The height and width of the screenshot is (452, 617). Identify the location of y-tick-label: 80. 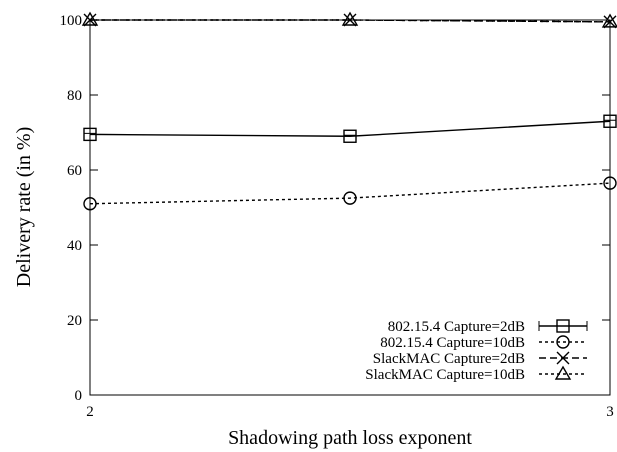
(74, 96).